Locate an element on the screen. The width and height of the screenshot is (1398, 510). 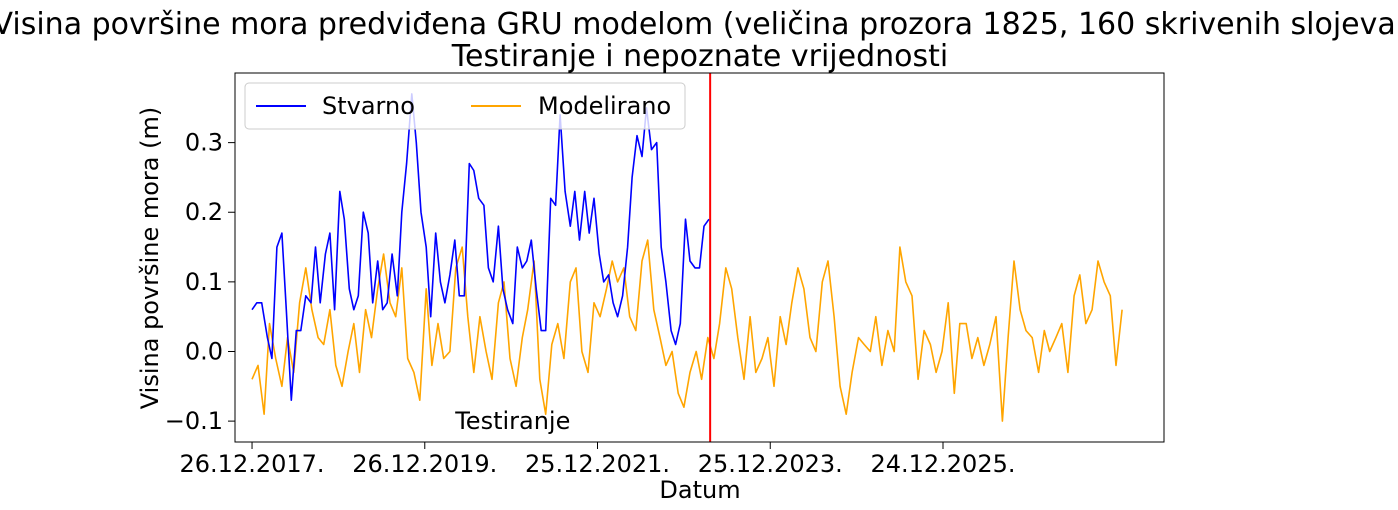
legend-label-modelirano: Modelirano is located at coordinates (604, 106).